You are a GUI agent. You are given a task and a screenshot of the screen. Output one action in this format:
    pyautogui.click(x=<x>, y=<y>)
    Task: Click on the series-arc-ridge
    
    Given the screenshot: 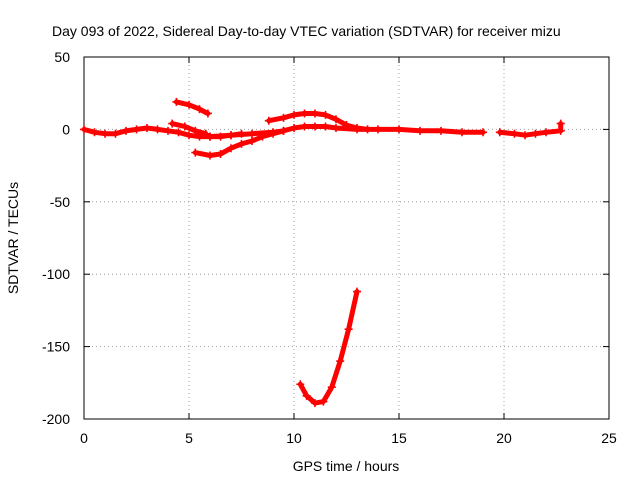 What is the action you would take?
    pyautogui.click(x=189, y=128)
    